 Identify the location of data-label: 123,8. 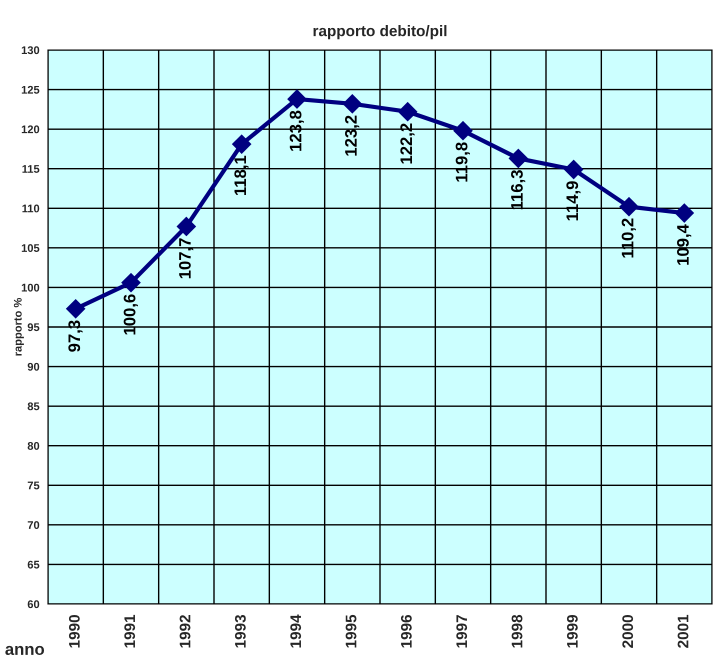
(297, 130).